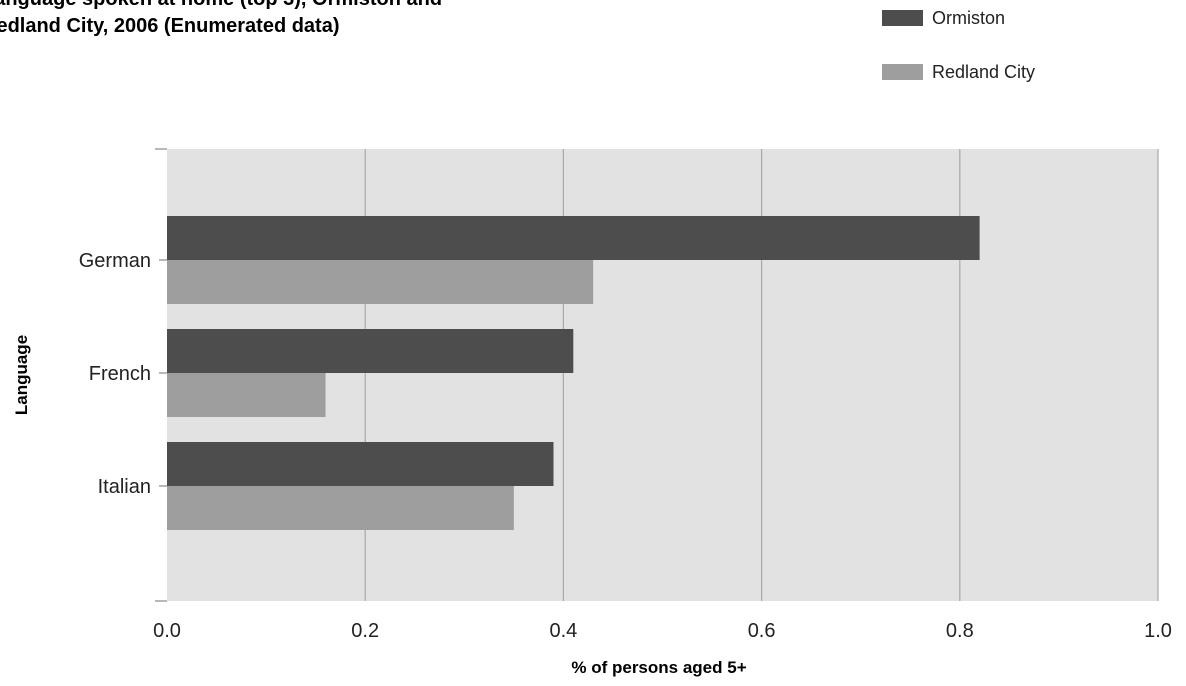 The image size is (1186, 686). I want to click on bar-ormiston-italian, so click(360, 464).